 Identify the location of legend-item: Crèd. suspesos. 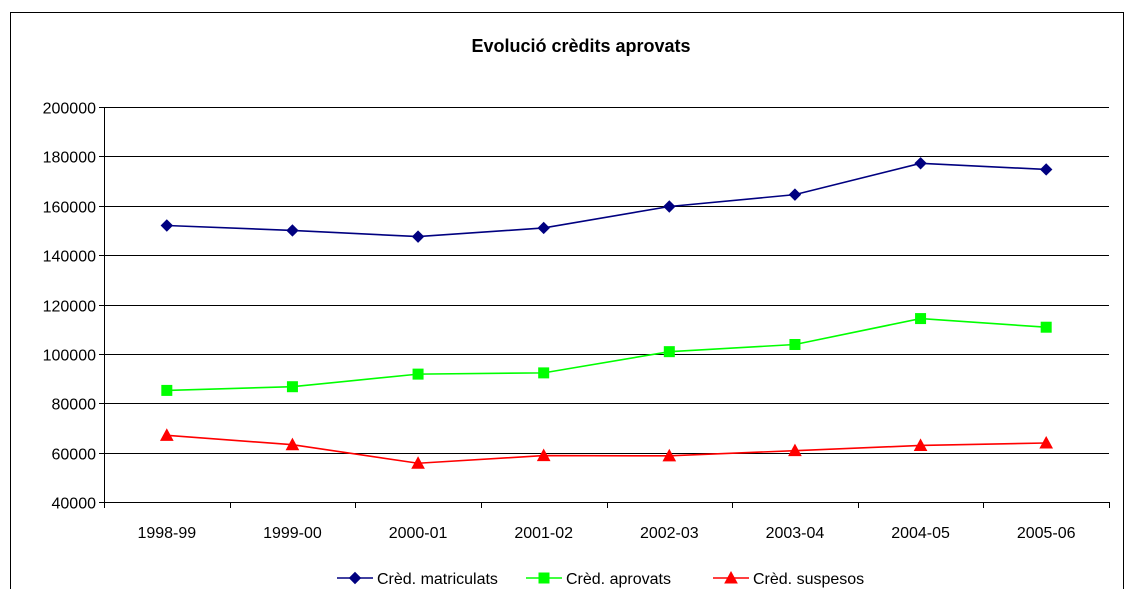
(788, 579).